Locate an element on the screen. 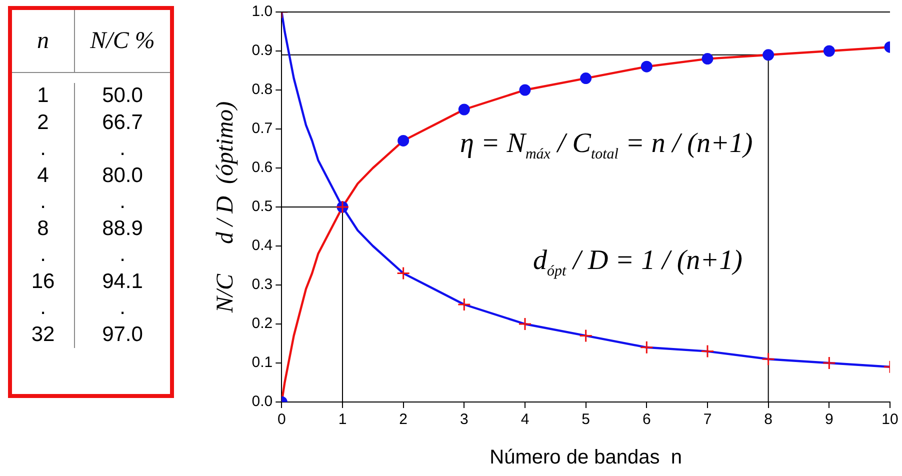 The height and width of the screenshot is (476, 902). category-label: N/C % is located at coordinates (122, 41).